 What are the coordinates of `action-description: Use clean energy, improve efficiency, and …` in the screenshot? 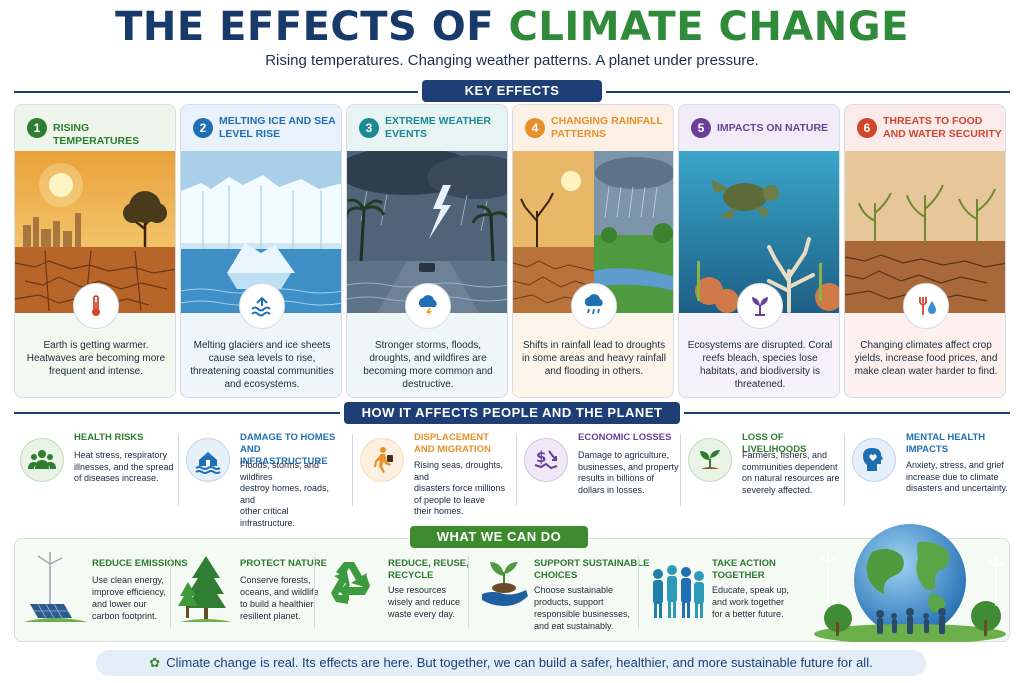 It's located at (129, 598).